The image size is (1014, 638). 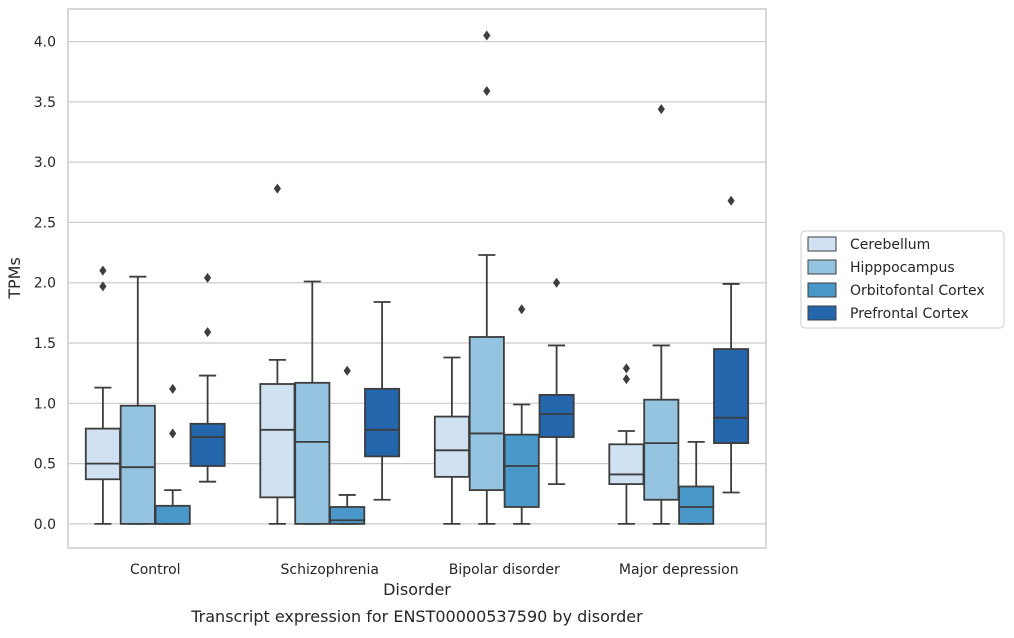 I want to click on y-tick-label: 2.0, so click(x=45, y=284).